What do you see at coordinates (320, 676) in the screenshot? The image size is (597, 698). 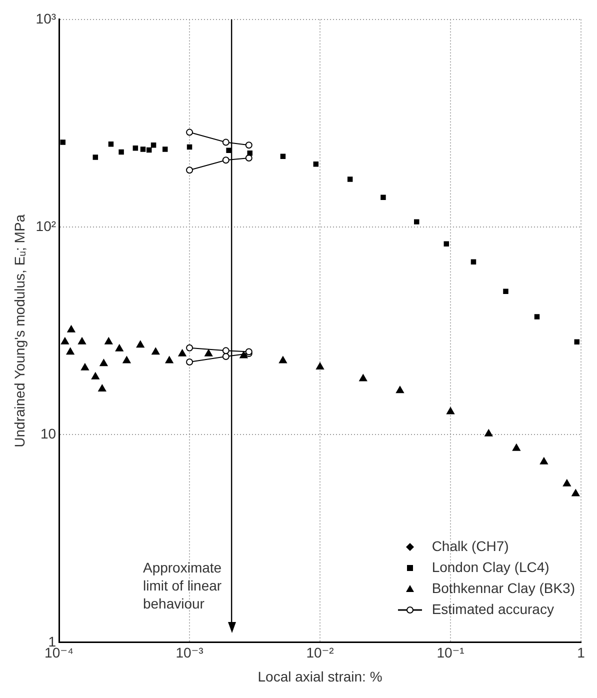 I see `x-axis-title: Local axial strain: %` at bounding box center [320, 676].